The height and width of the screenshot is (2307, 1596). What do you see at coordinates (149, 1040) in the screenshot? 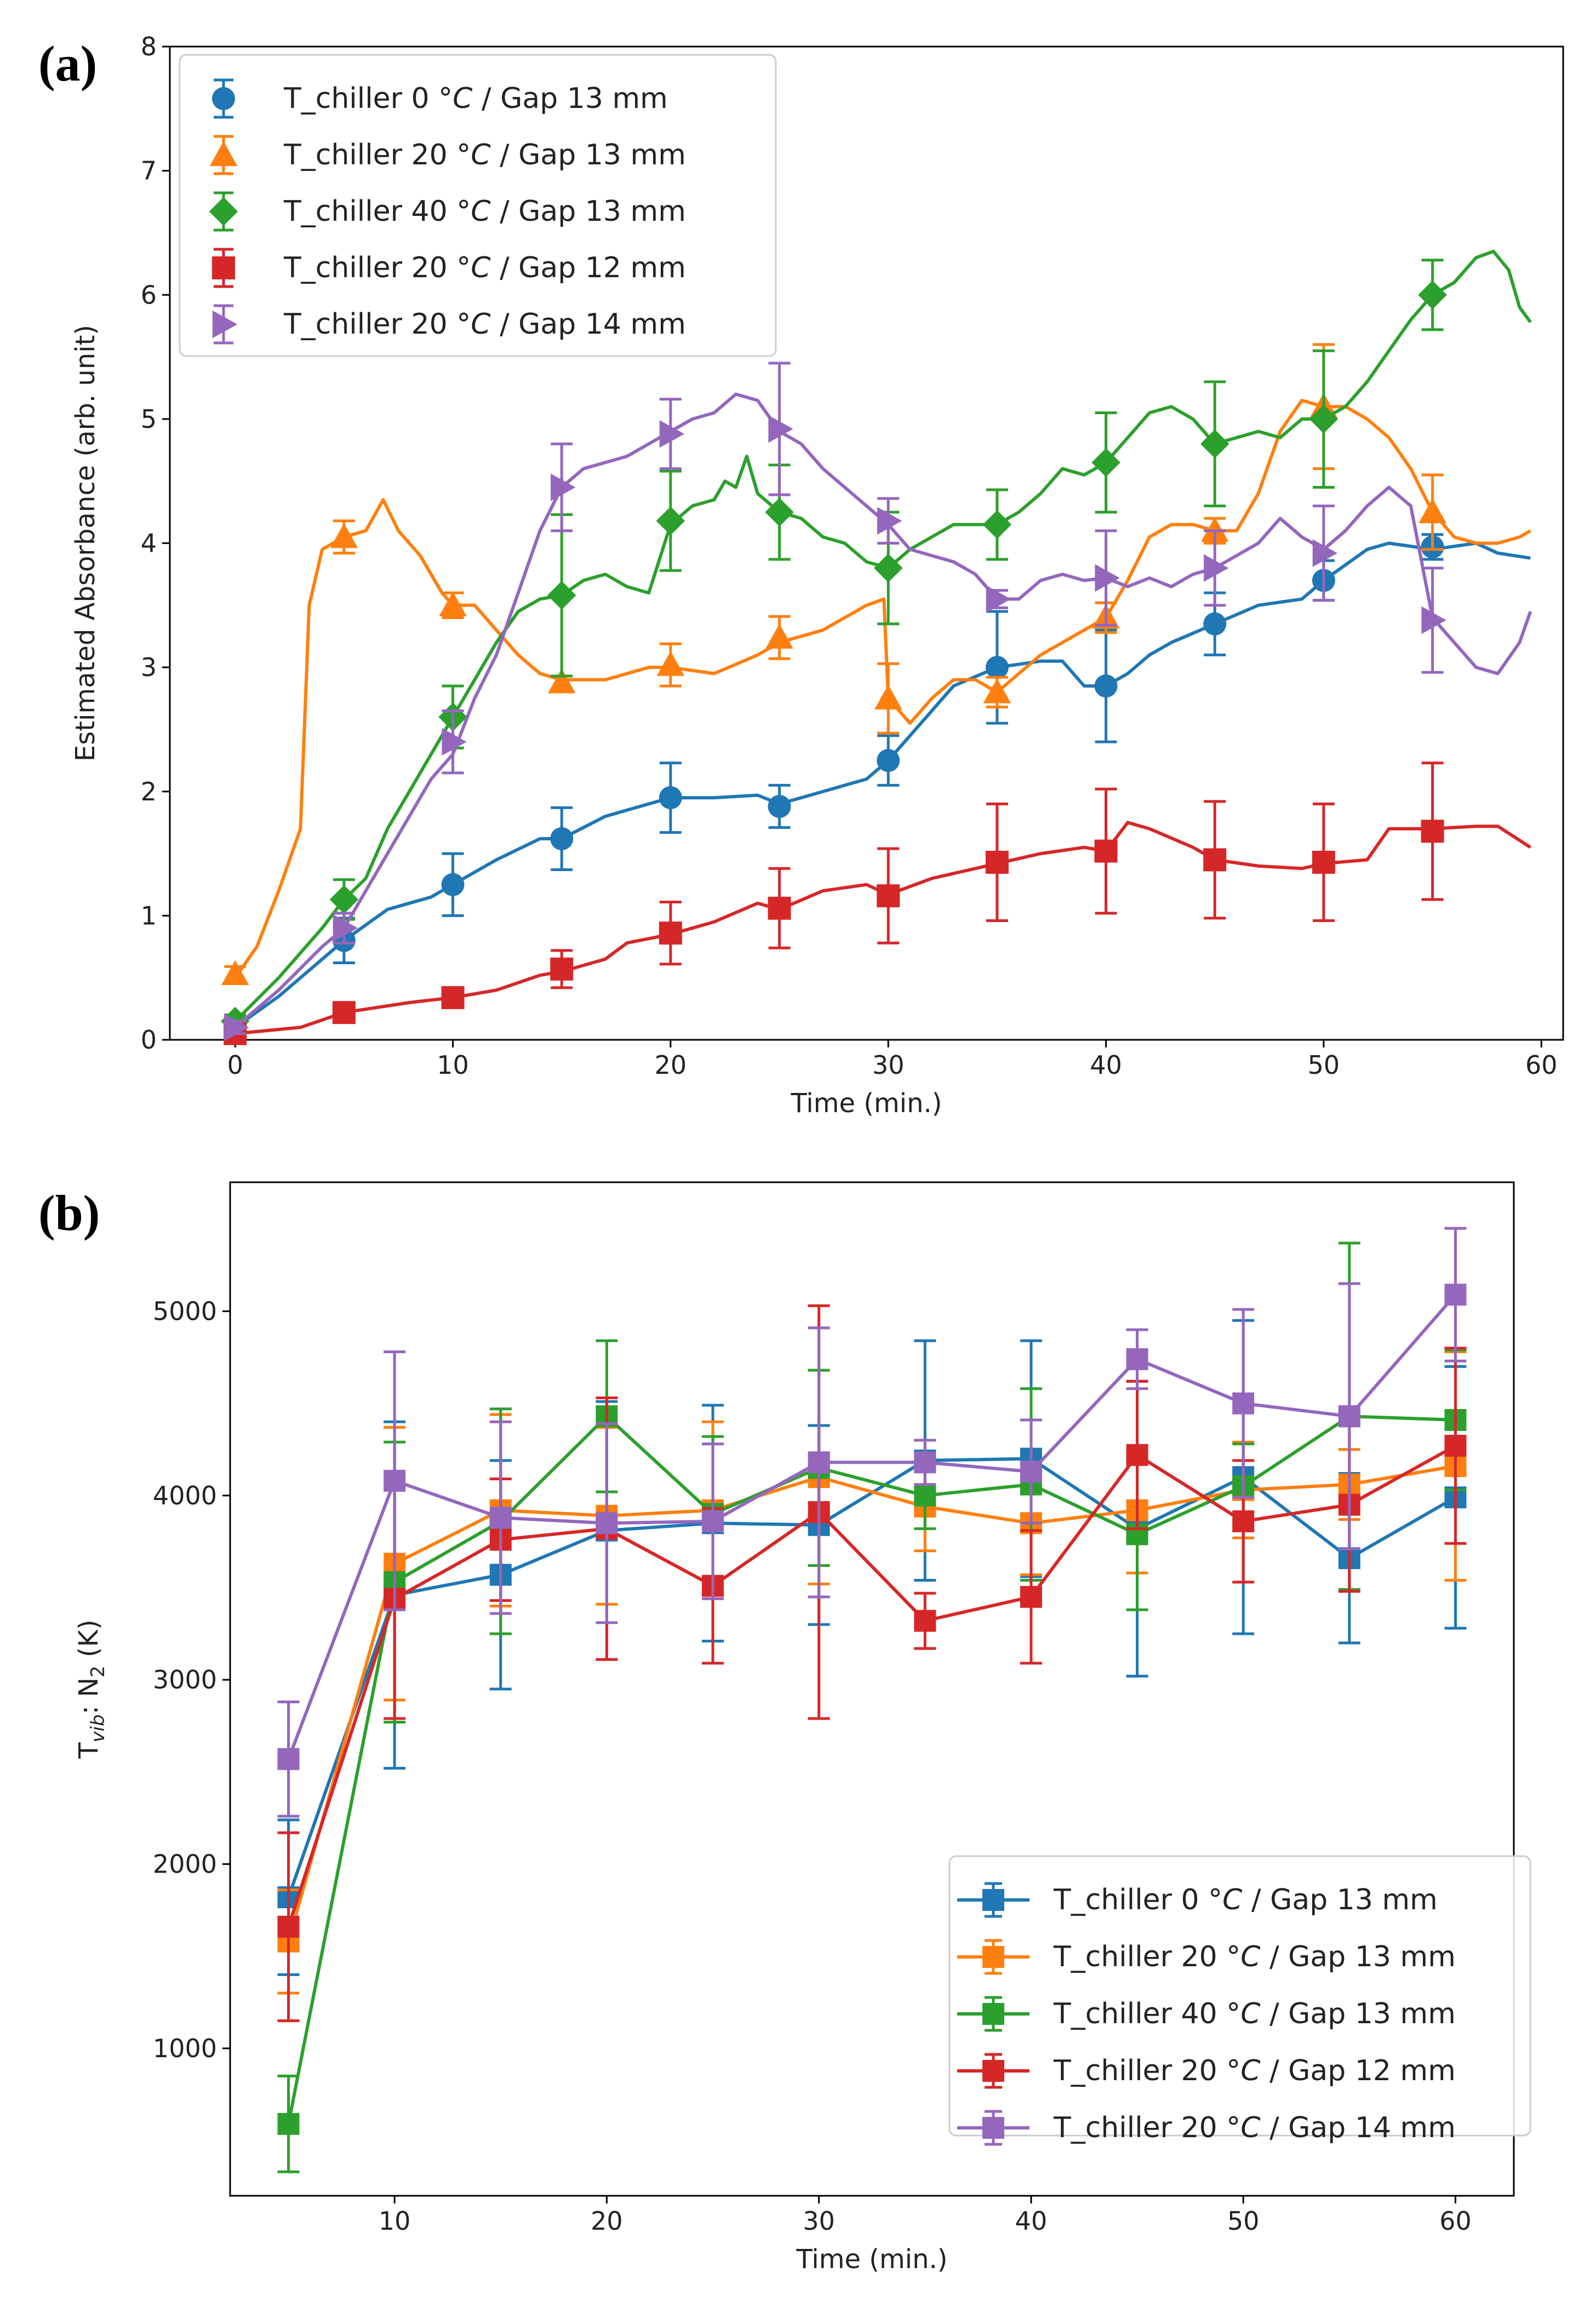
I see `chart-a-ytick-label: 0` at bounding box center [149, 1040].